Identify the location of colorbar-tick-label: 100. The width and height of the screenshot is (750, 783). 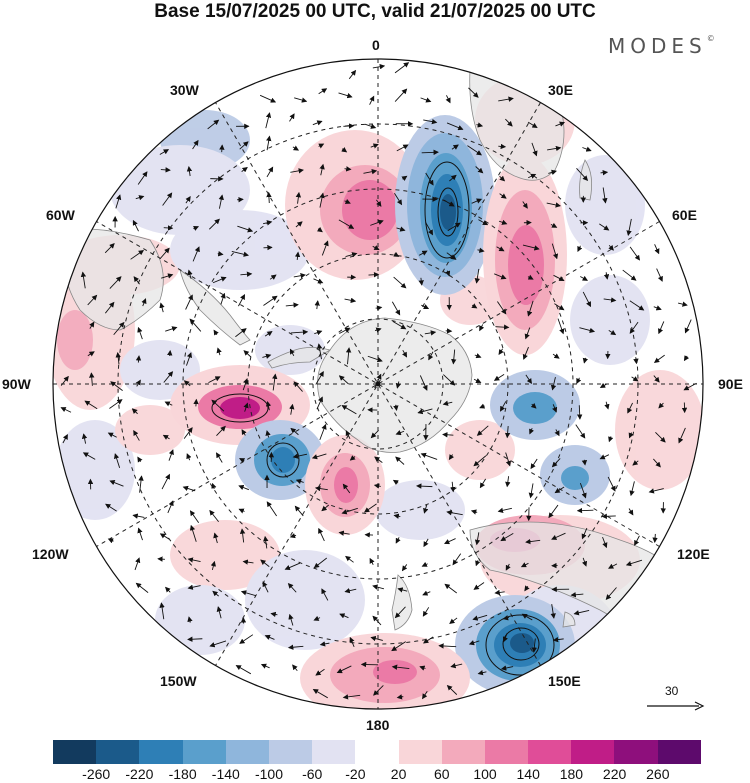
(485, 774).